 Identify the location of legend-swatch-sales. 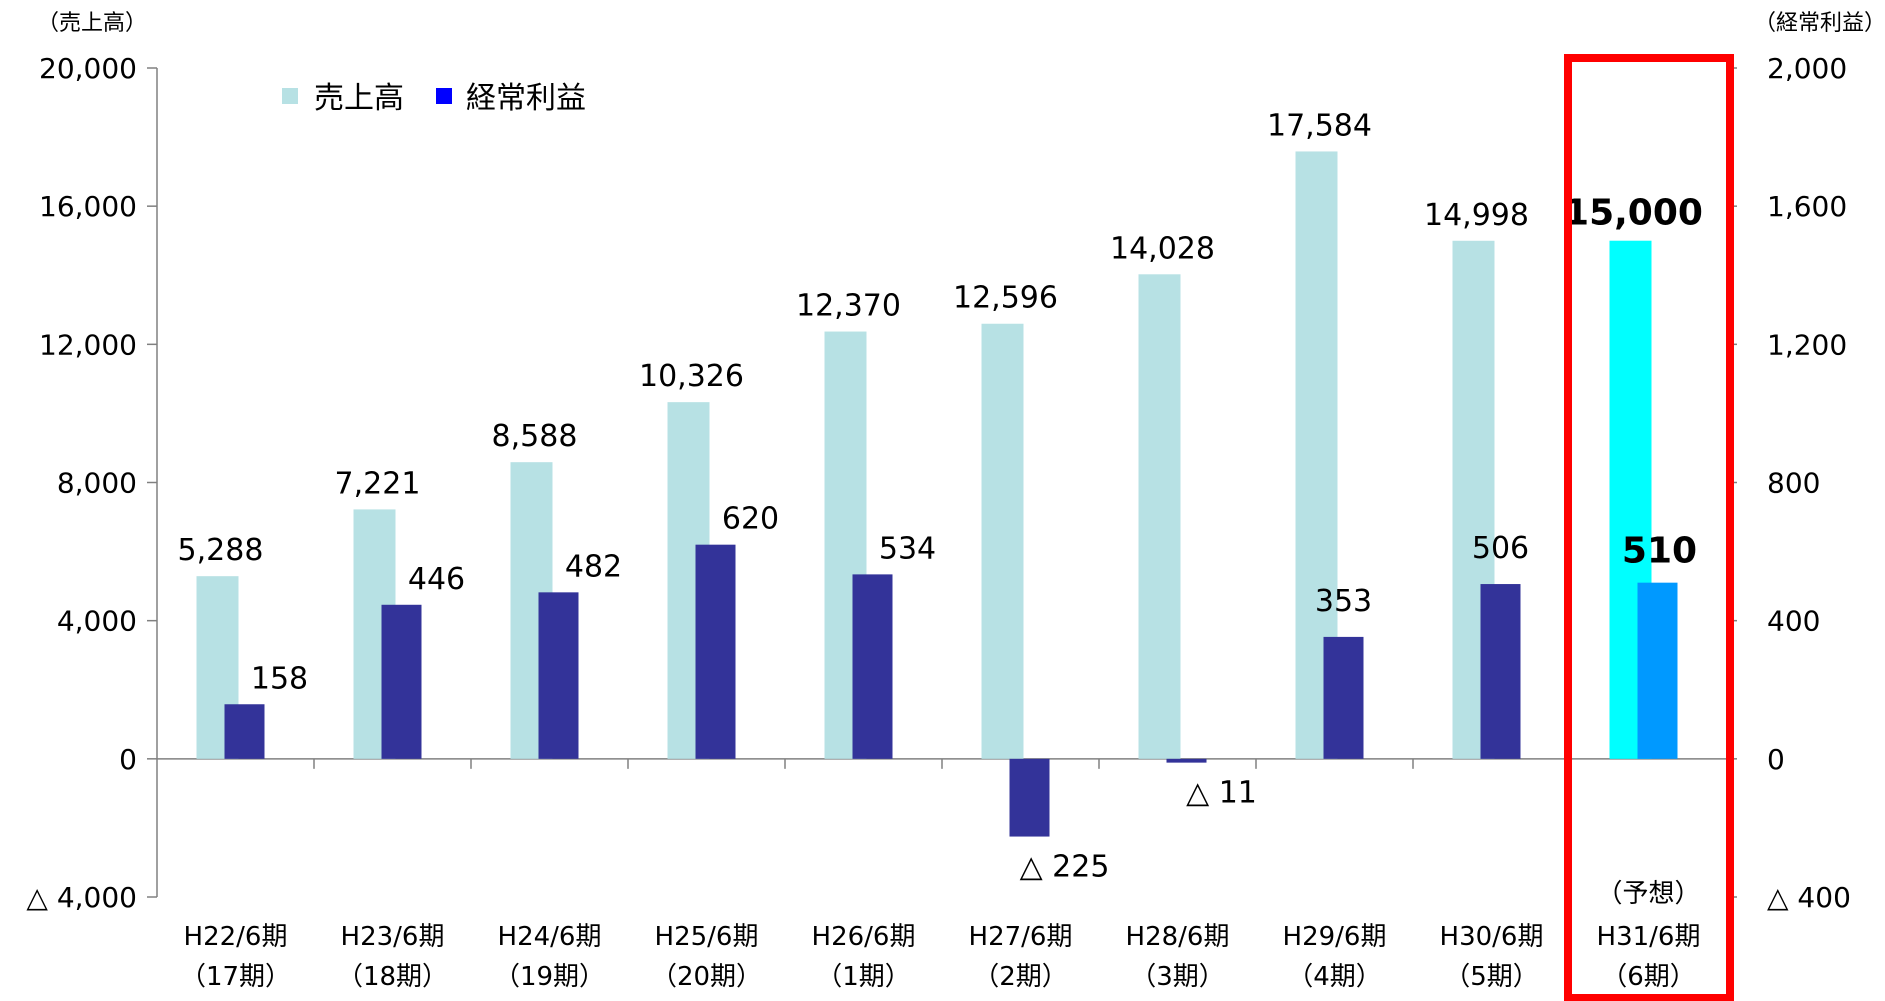
(290, 96).